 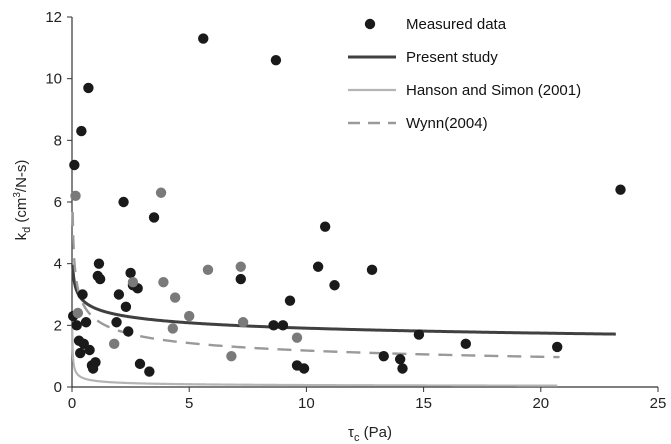 What do you see at coordinates (658, 403) in the screenshot?
I see `x-tick-label: 25` at bounding box center [658, 403].